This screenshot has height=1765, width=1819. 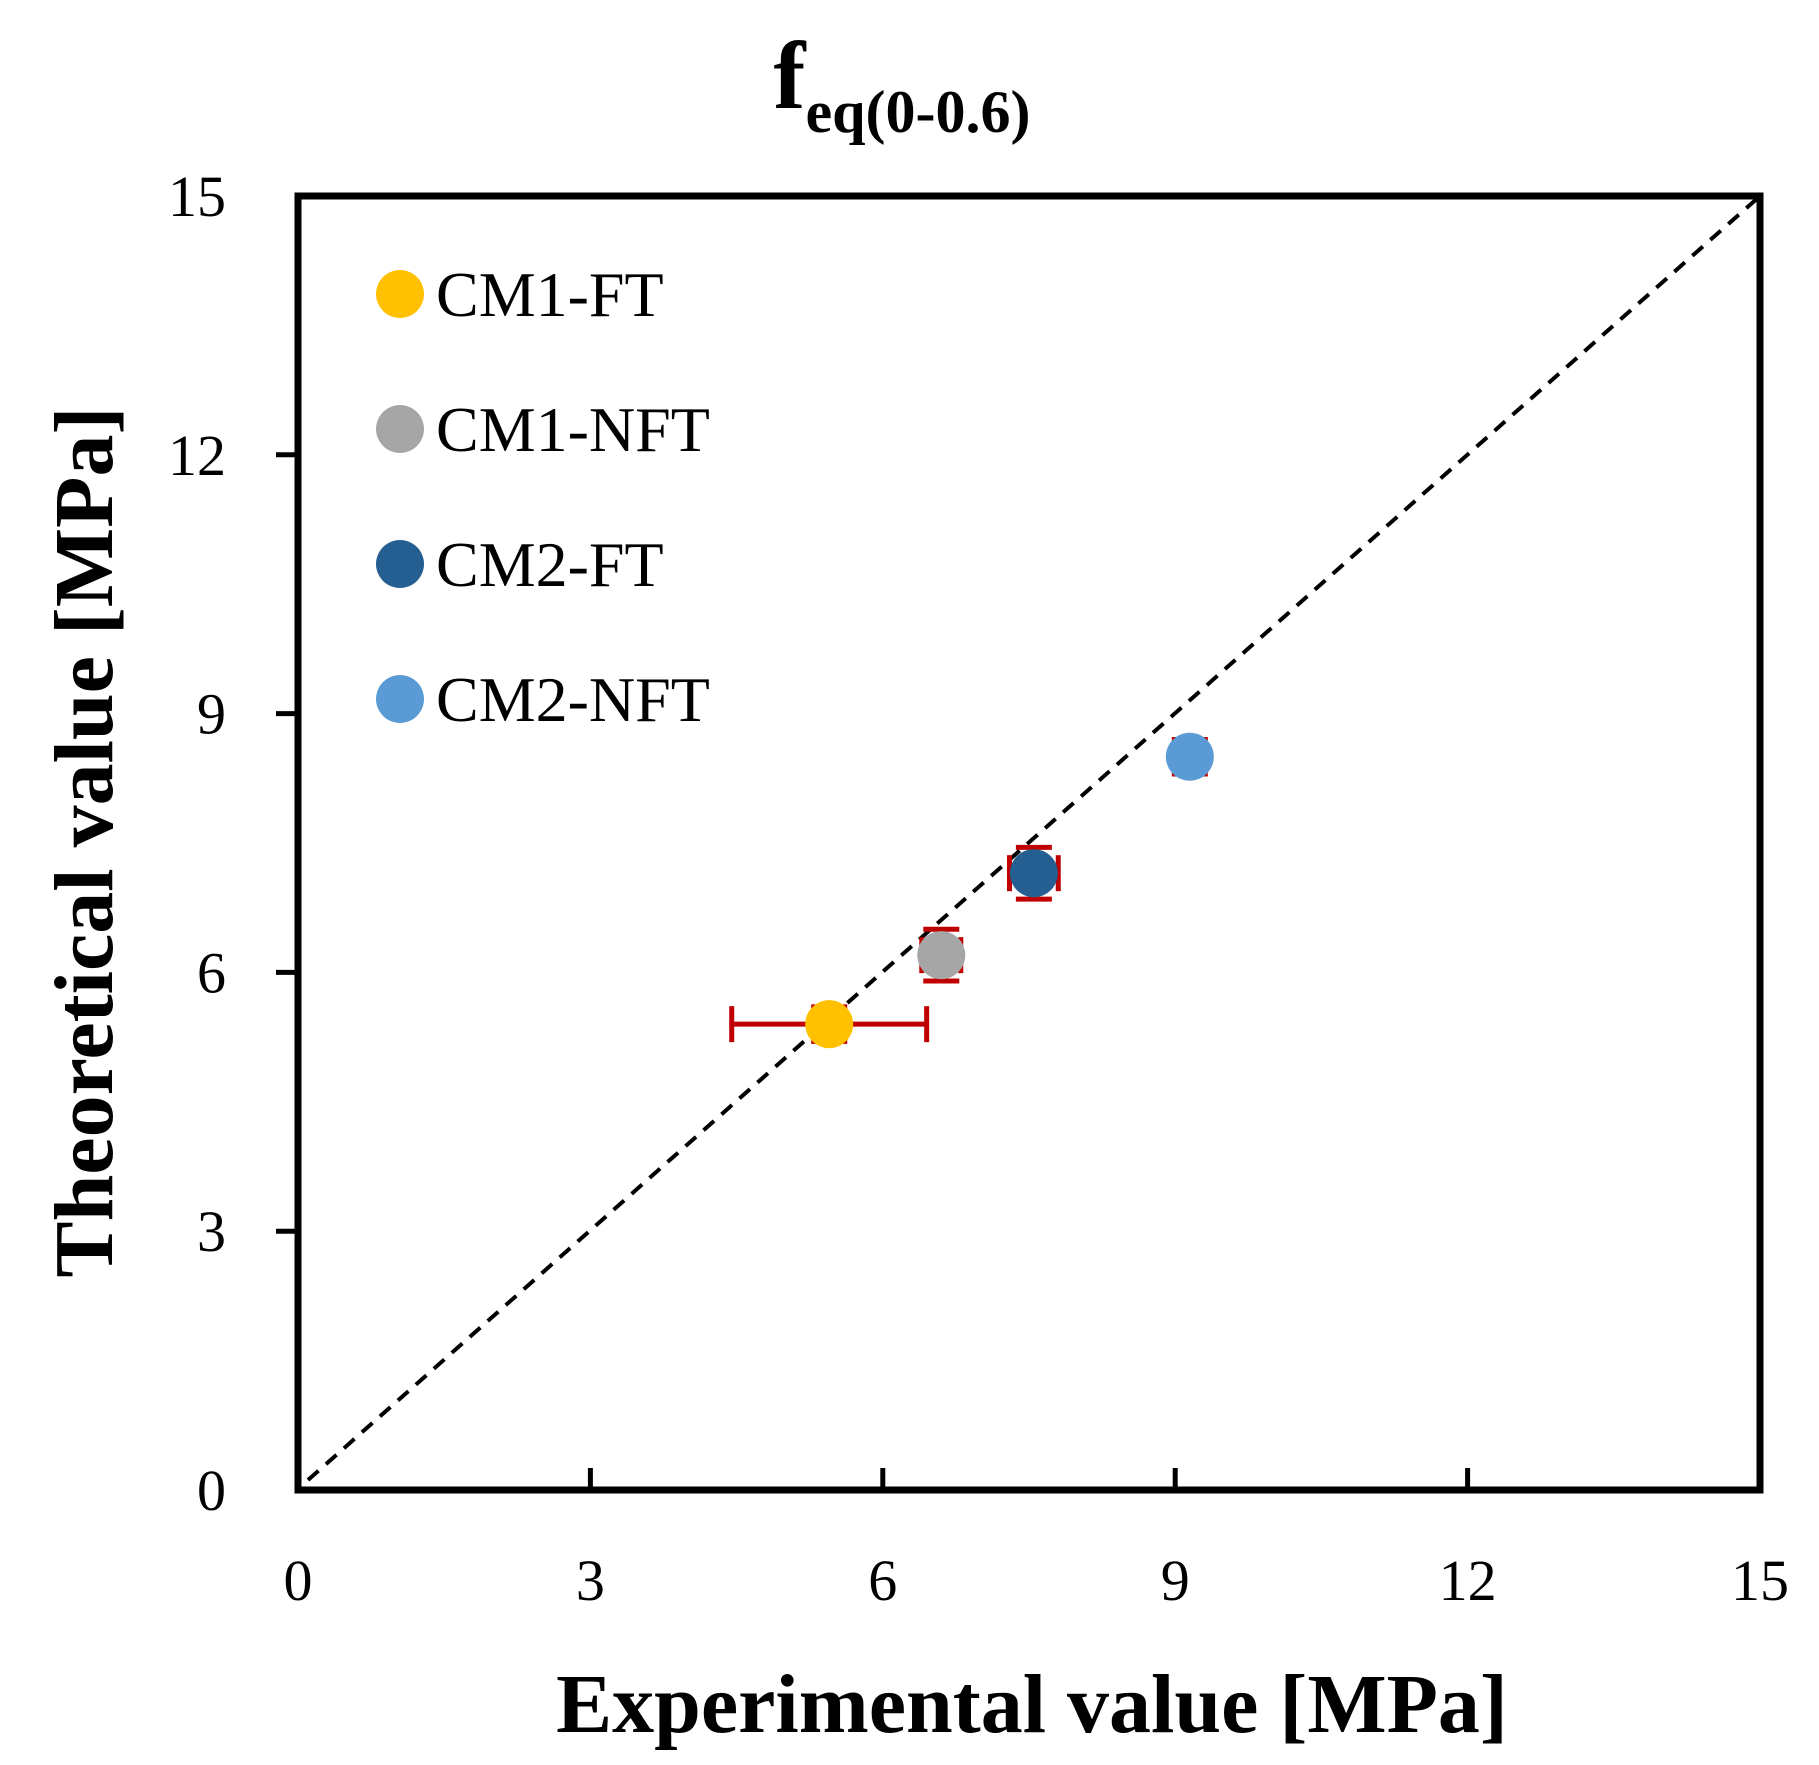 I want to click on chart-title: feq(0-0.6), so click(x=902, y=83).